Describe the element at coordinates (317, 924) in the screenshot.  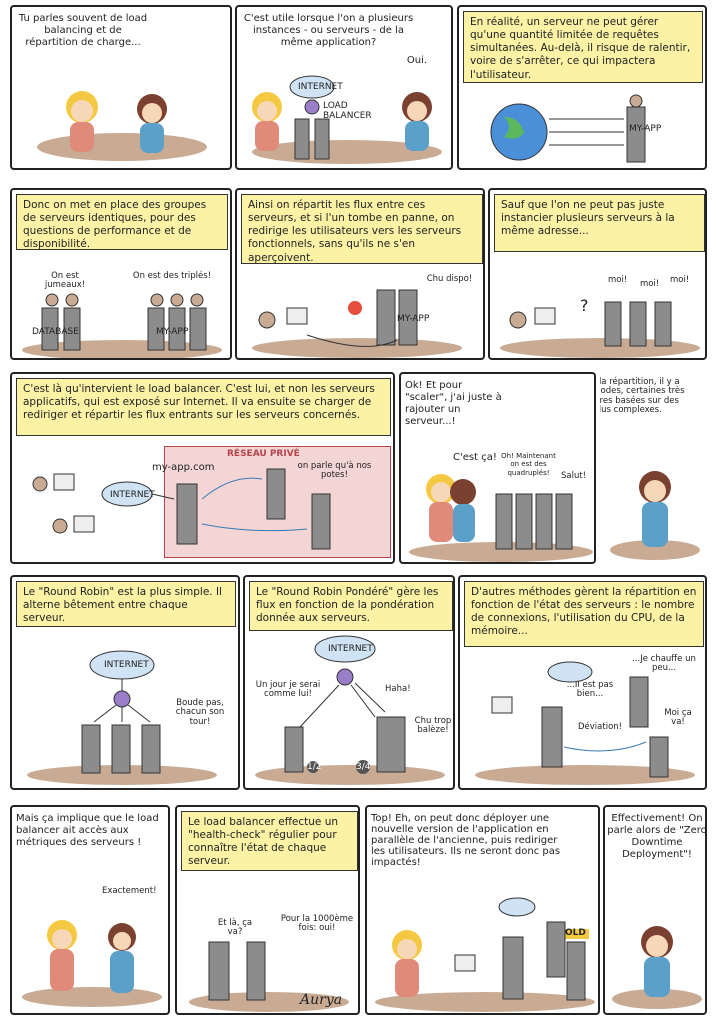
I see `pourla-bubble: Pour la 1000ème fois: oui!` at that location.